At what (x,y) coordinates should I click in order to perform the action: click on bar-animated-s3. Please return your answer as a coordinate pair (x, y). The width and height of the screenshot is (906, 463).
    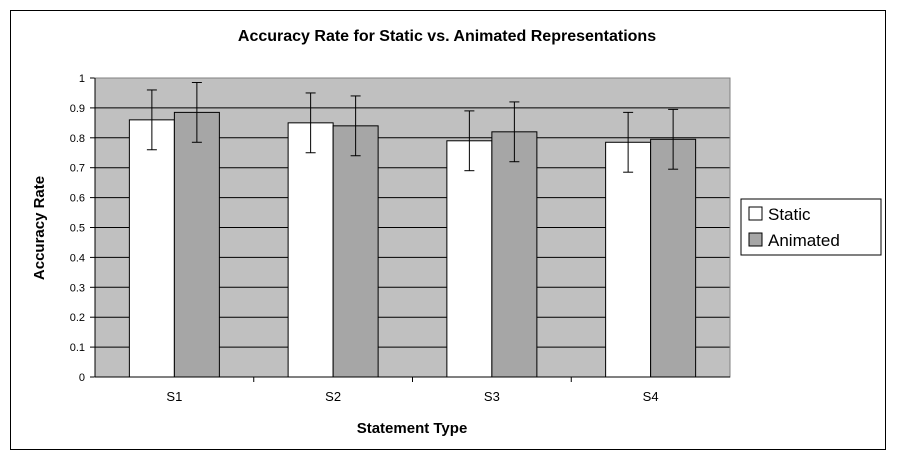
    Looking at the image, I should click on (514, 254).